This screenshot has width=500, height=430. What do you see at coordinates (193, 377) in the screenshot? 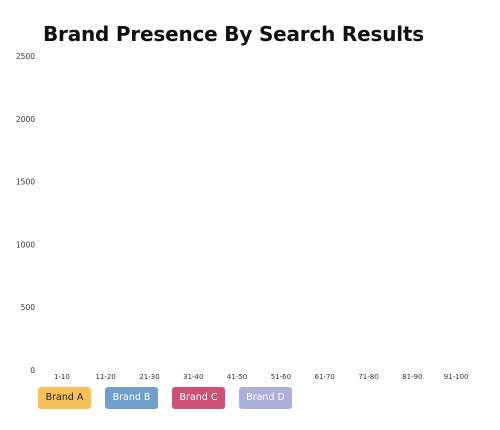
I see `x-tick-label: 31-40` at bounding box center [193, 377].